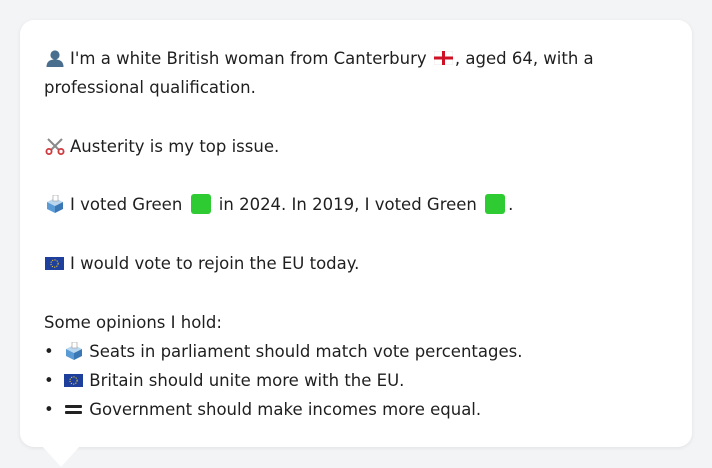  What do you see at coordinates (247, 380) in the screenshot?
I see `opinion-text: Britain should unite more with the EU.` at bounding box center [247, 380].